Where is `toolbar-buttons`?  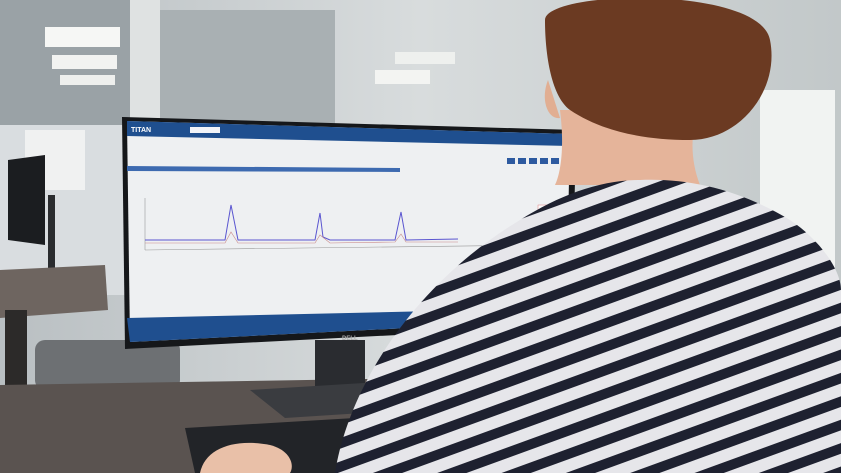 toolbar-buttons is located at coordinates (533, 161).